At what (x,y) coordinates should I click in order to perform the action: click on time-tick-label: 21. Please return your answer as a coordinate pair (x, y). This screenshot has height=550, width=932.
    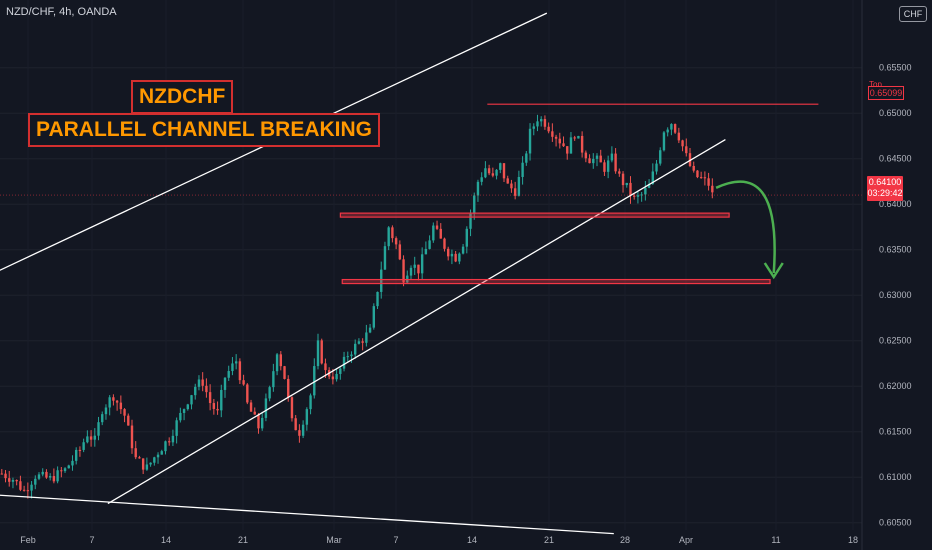
    Looking at the image, I should click on (243, 540).